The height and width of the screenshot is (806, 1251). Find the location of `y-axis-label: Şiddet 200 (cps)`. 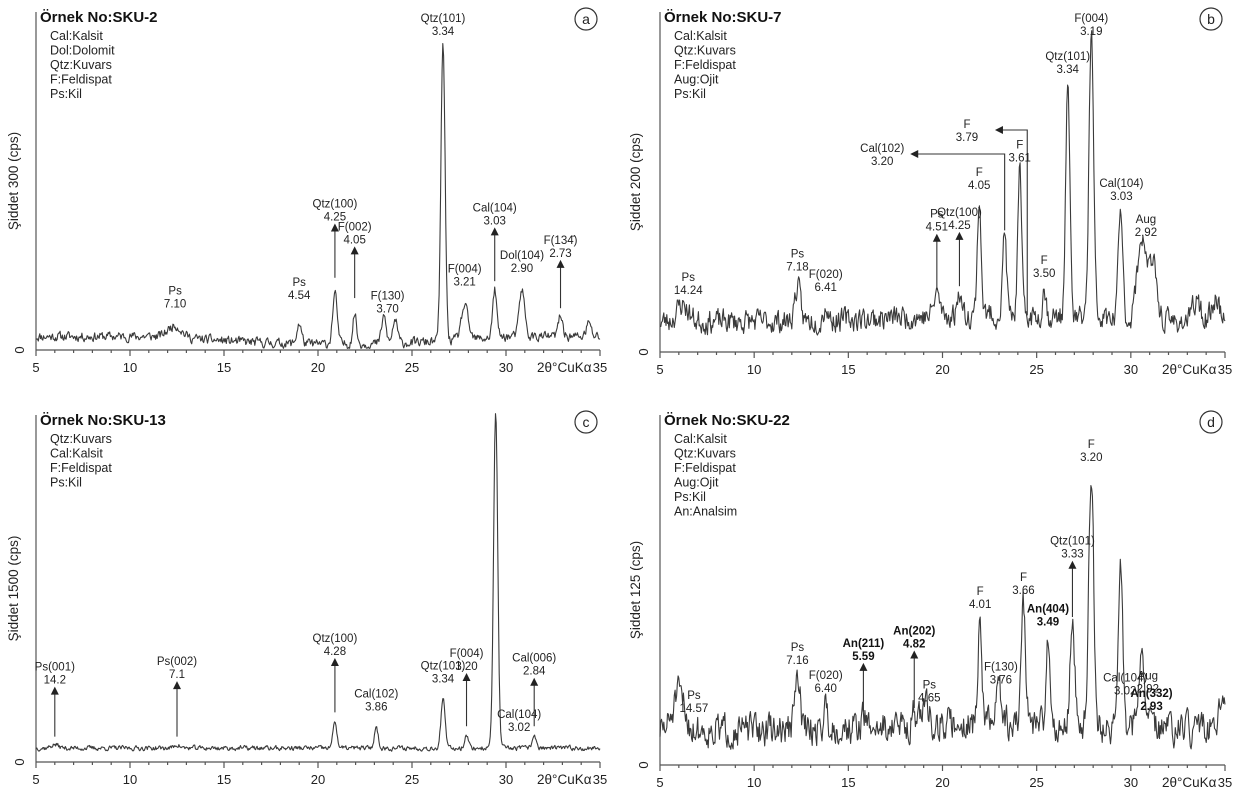

y-axis-label: Şiddet 200 (cps) is located at coordinates (635, 182).